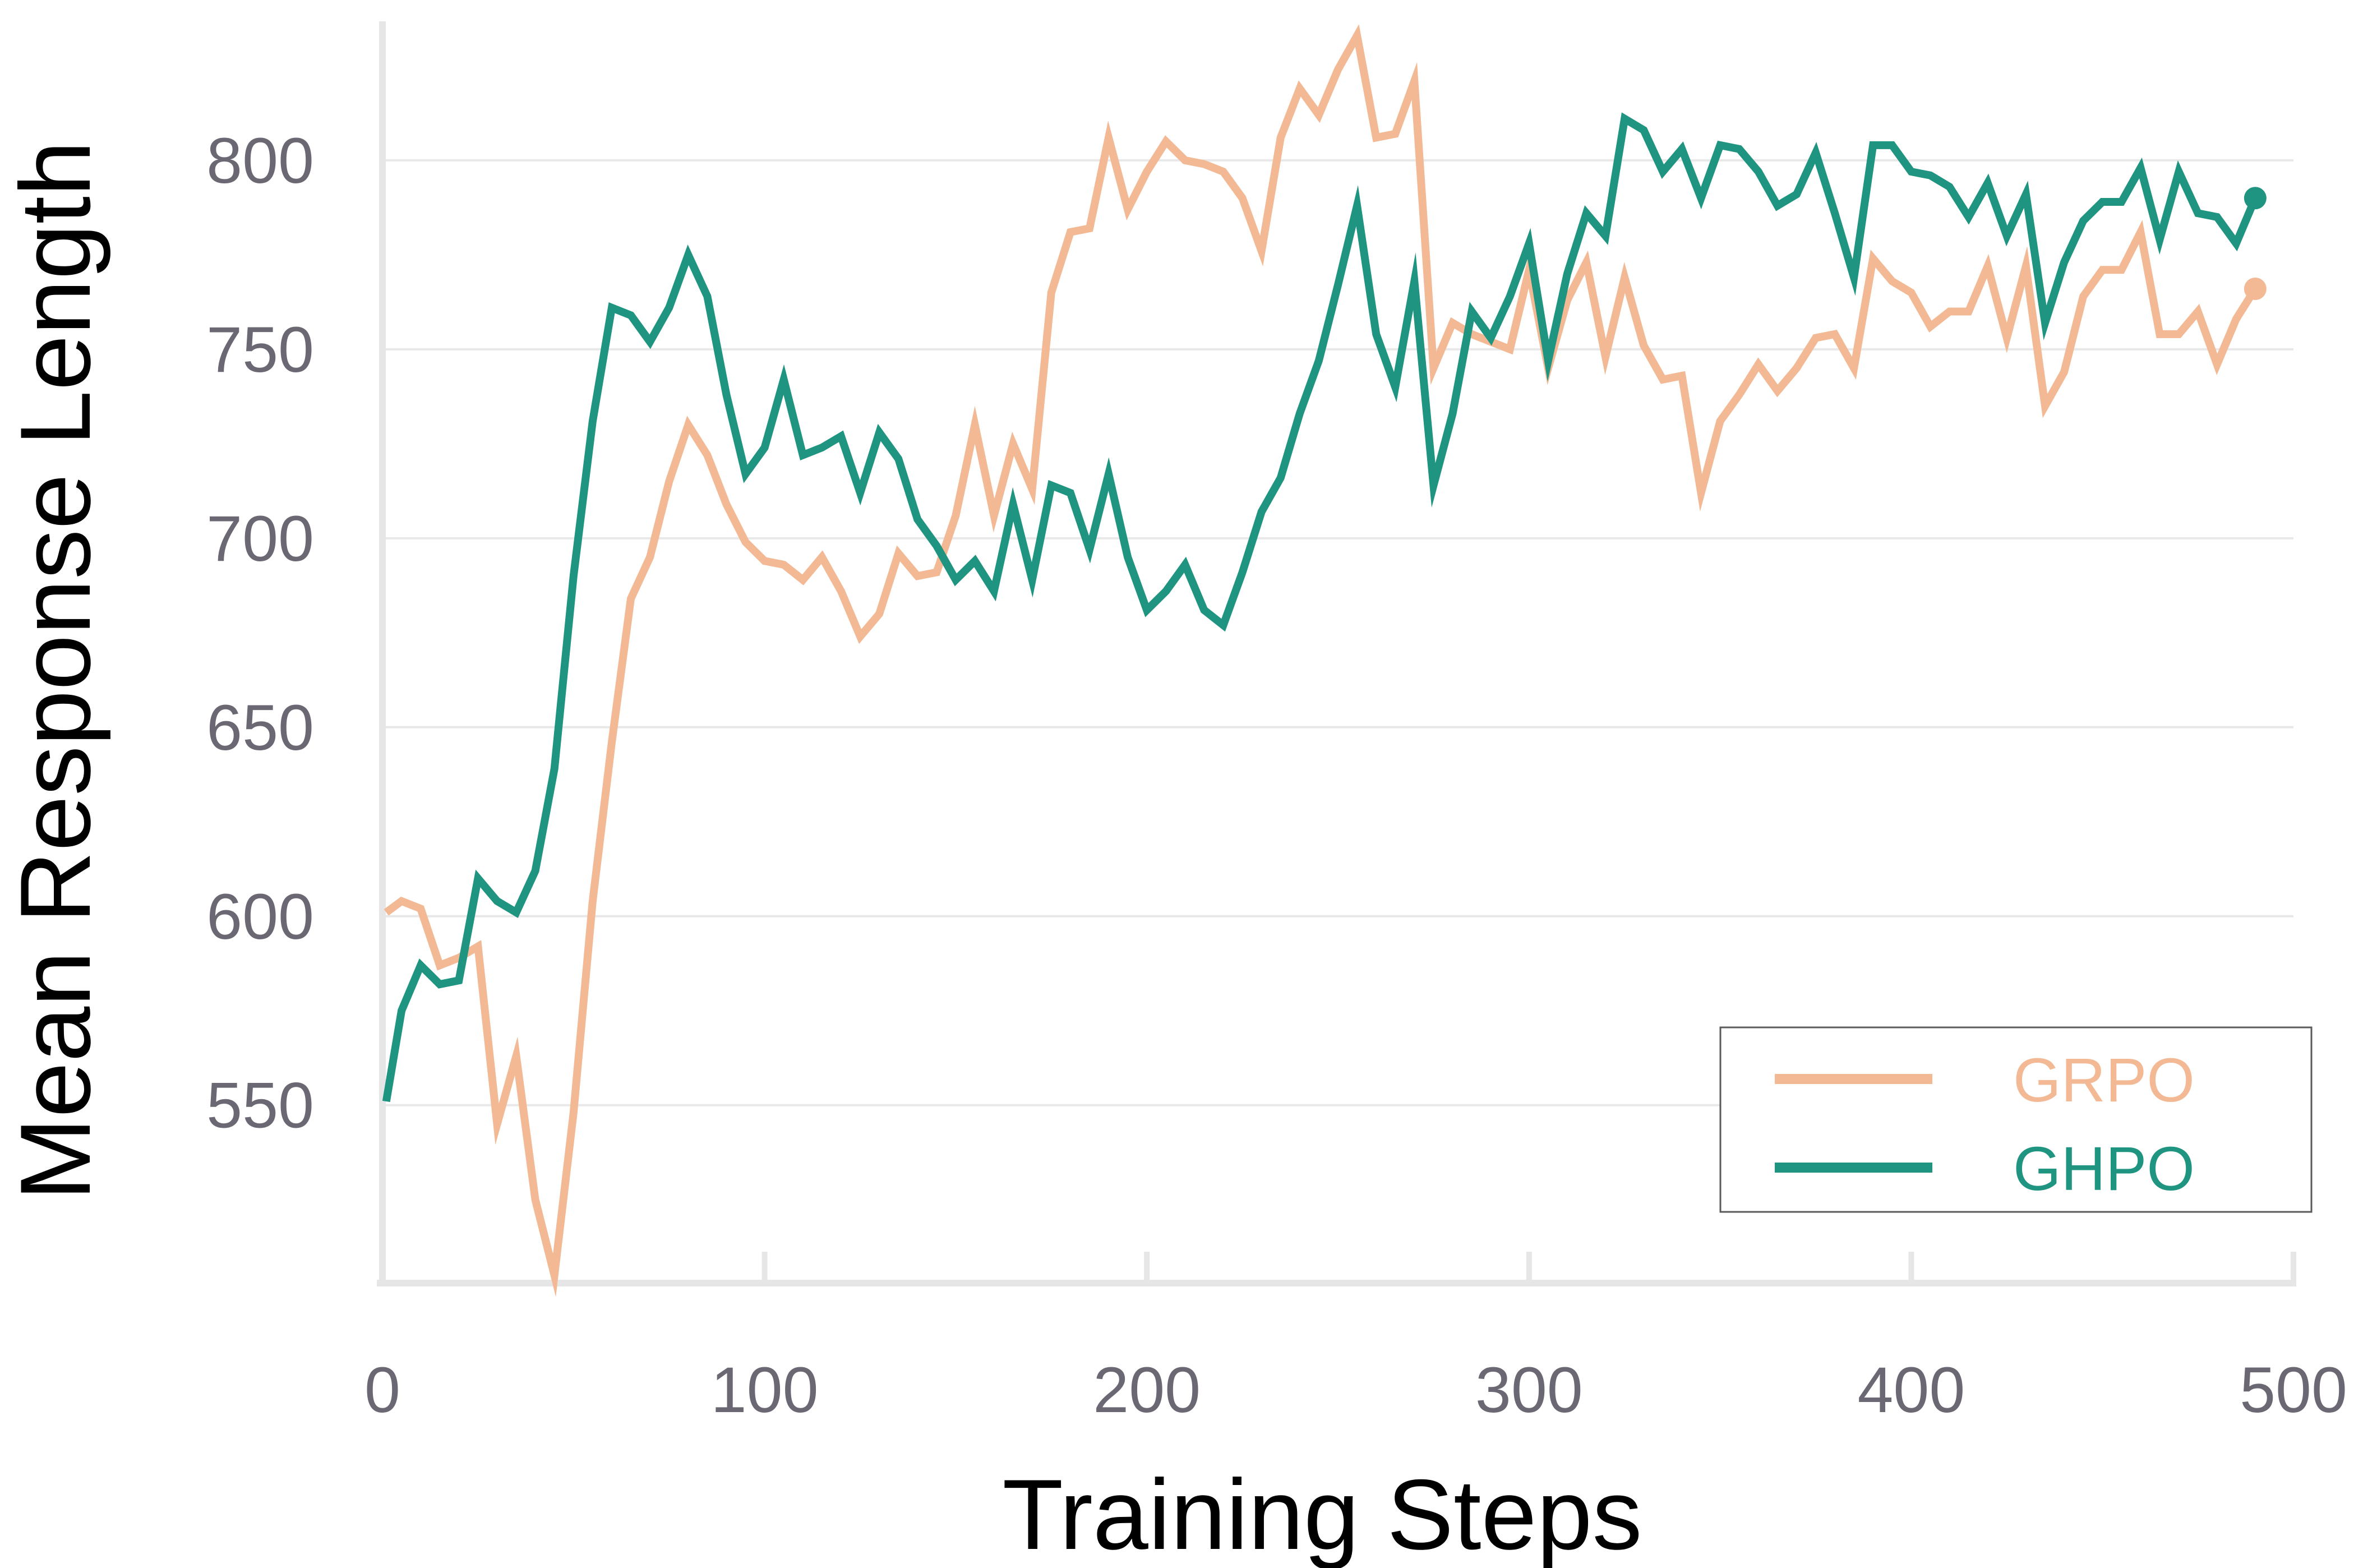  Describe the element at coordinates (1911, 1390) in the screenshot. I see `x-tick-label: 400` at that location.